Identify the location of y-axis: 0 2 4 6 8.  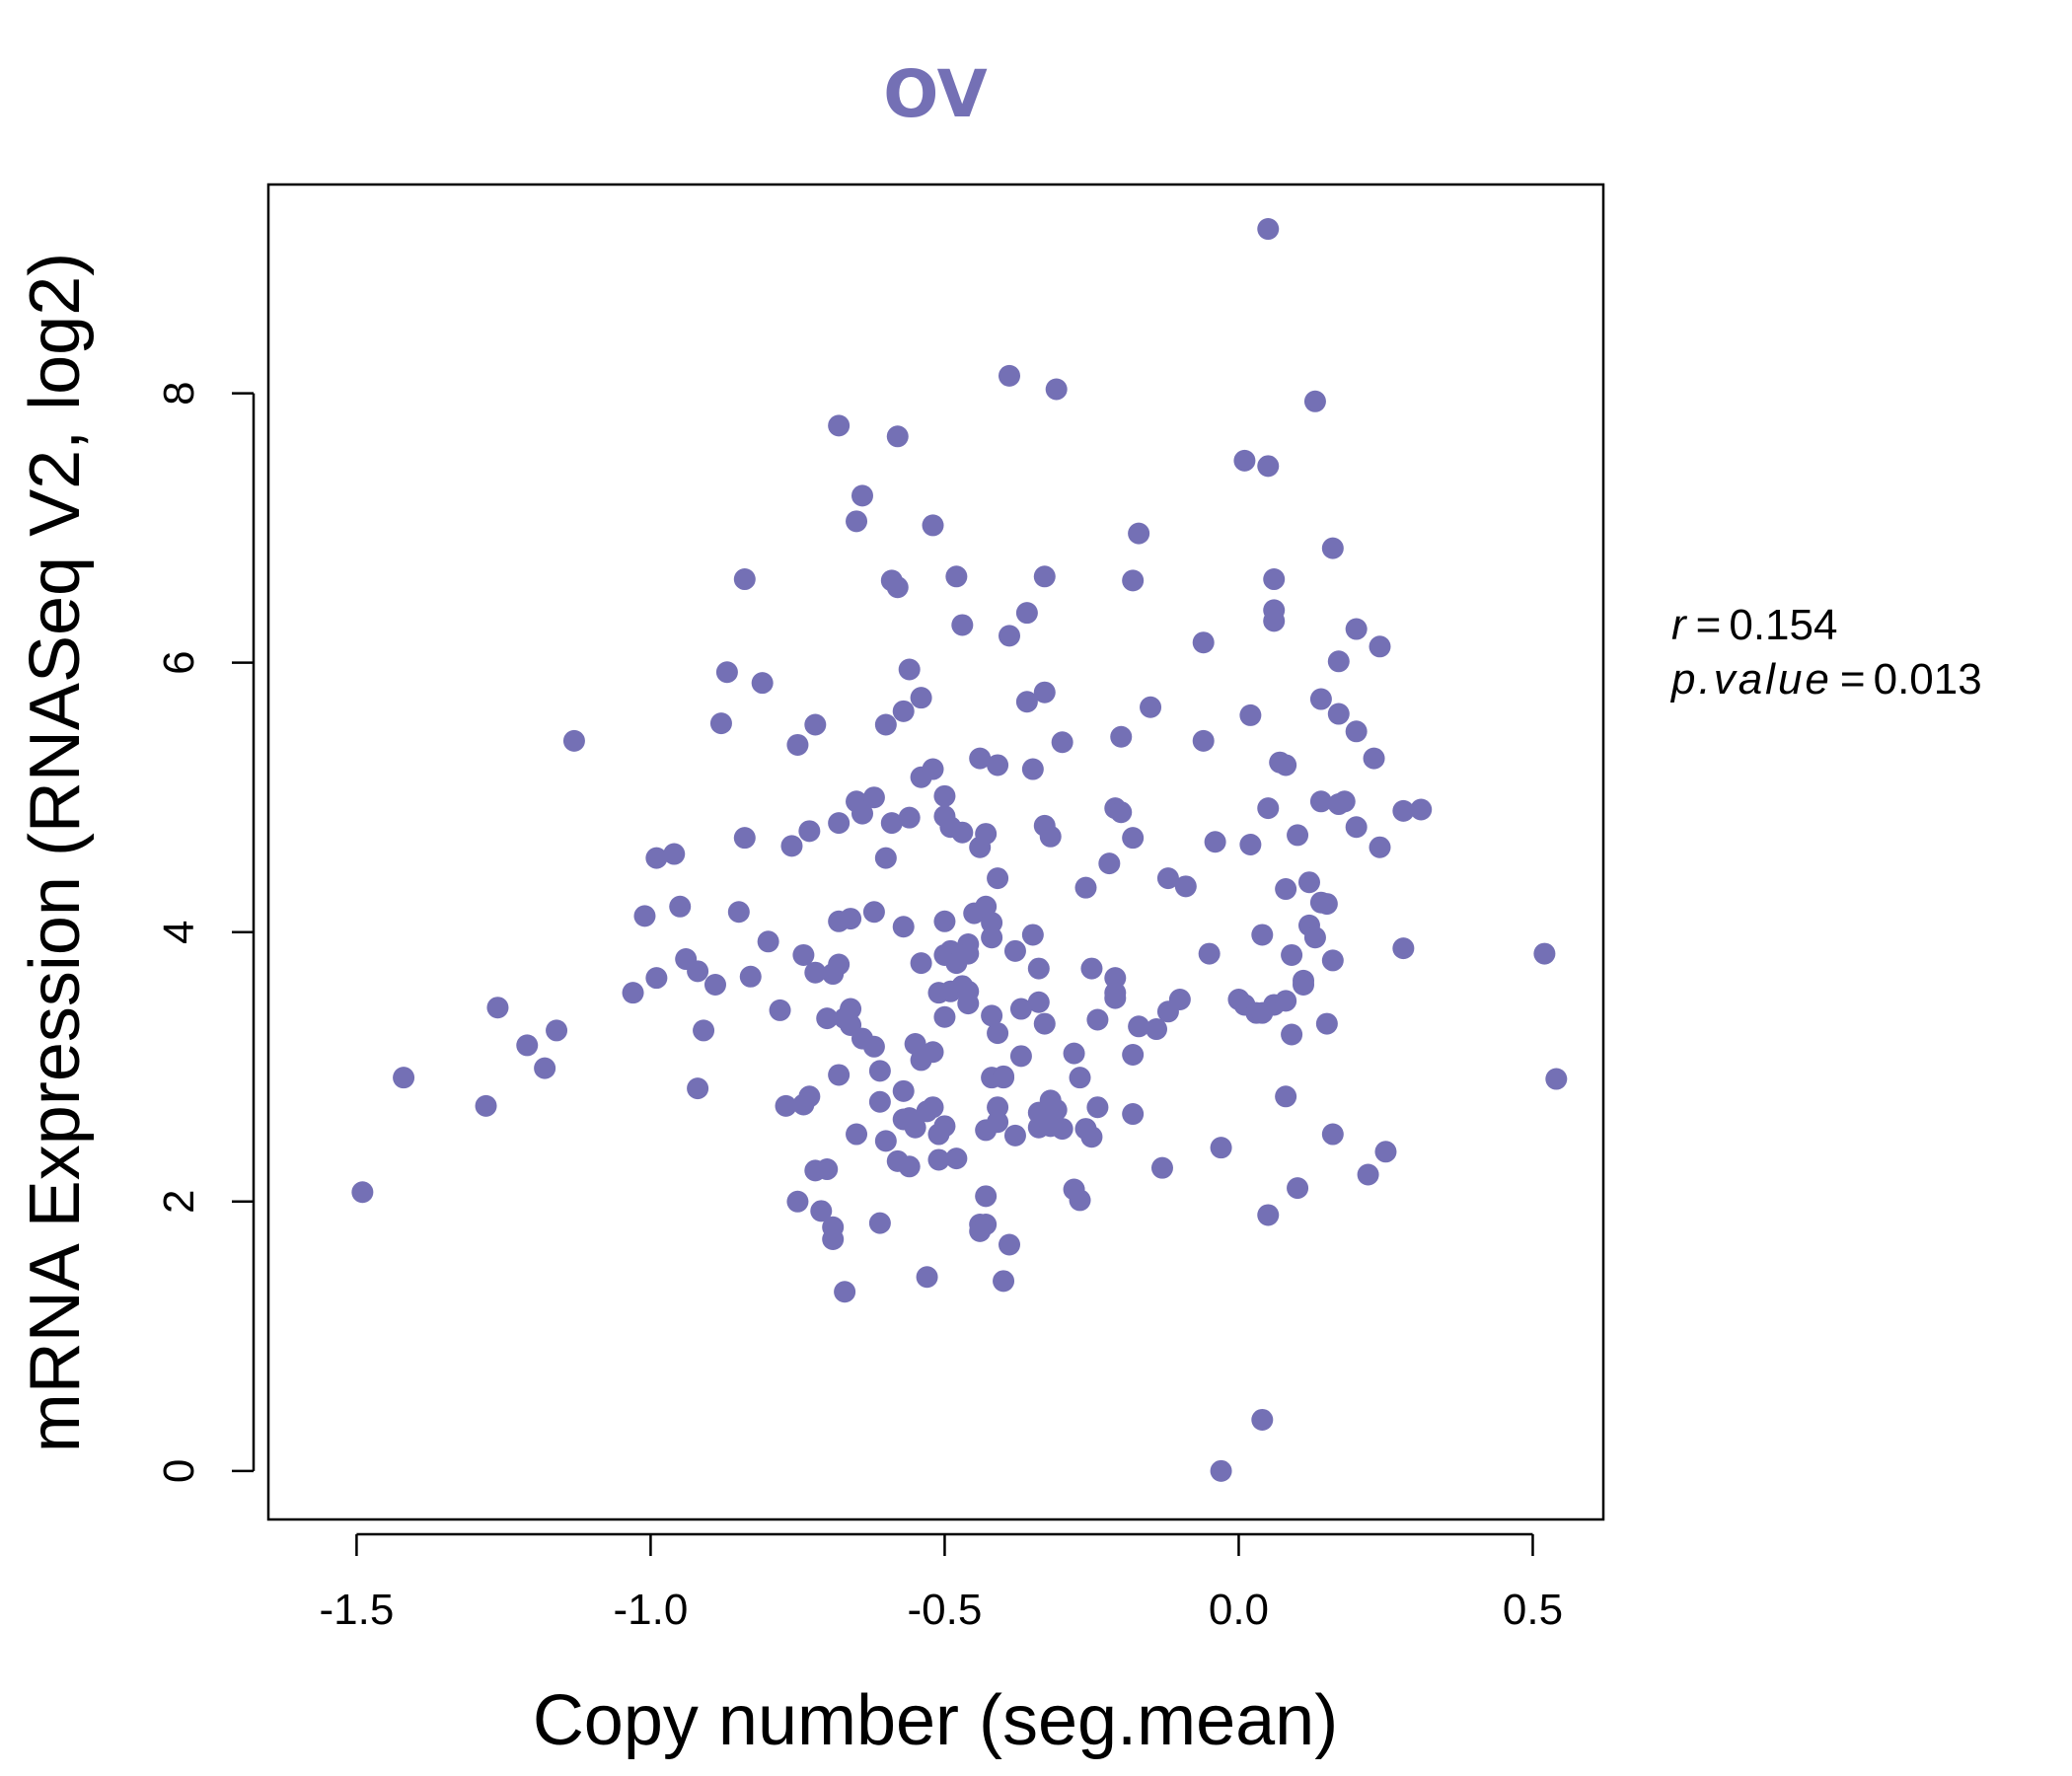
(205, 932).